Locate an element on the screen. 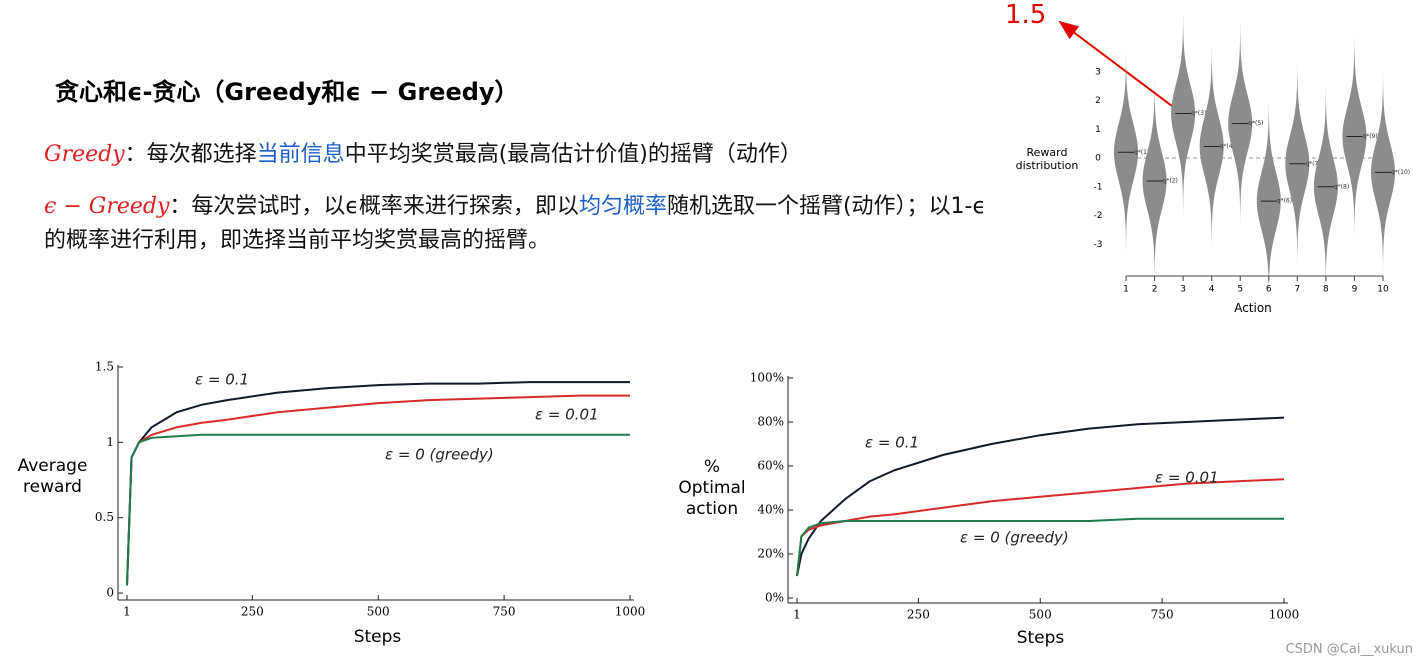 The width and height of the screenshot is (1427, 665). x-tick-label: 8 is located at coordinates (1326, 290).